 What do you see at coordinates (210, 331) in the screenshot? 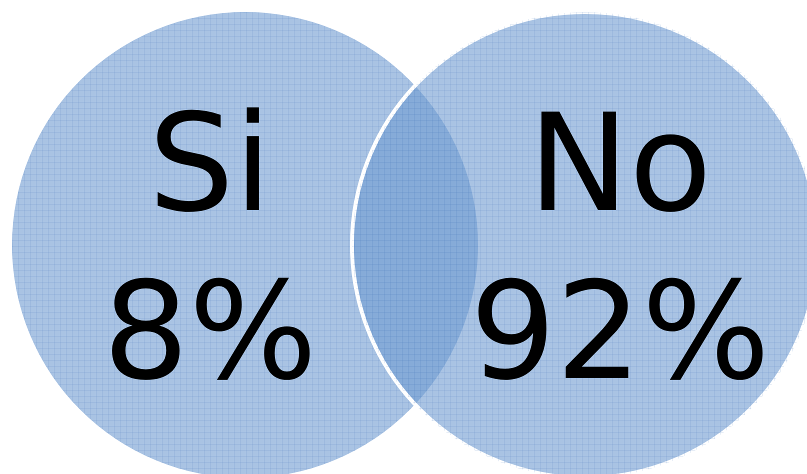
I see `data-label: 8%` at bounding box center [210, 331].